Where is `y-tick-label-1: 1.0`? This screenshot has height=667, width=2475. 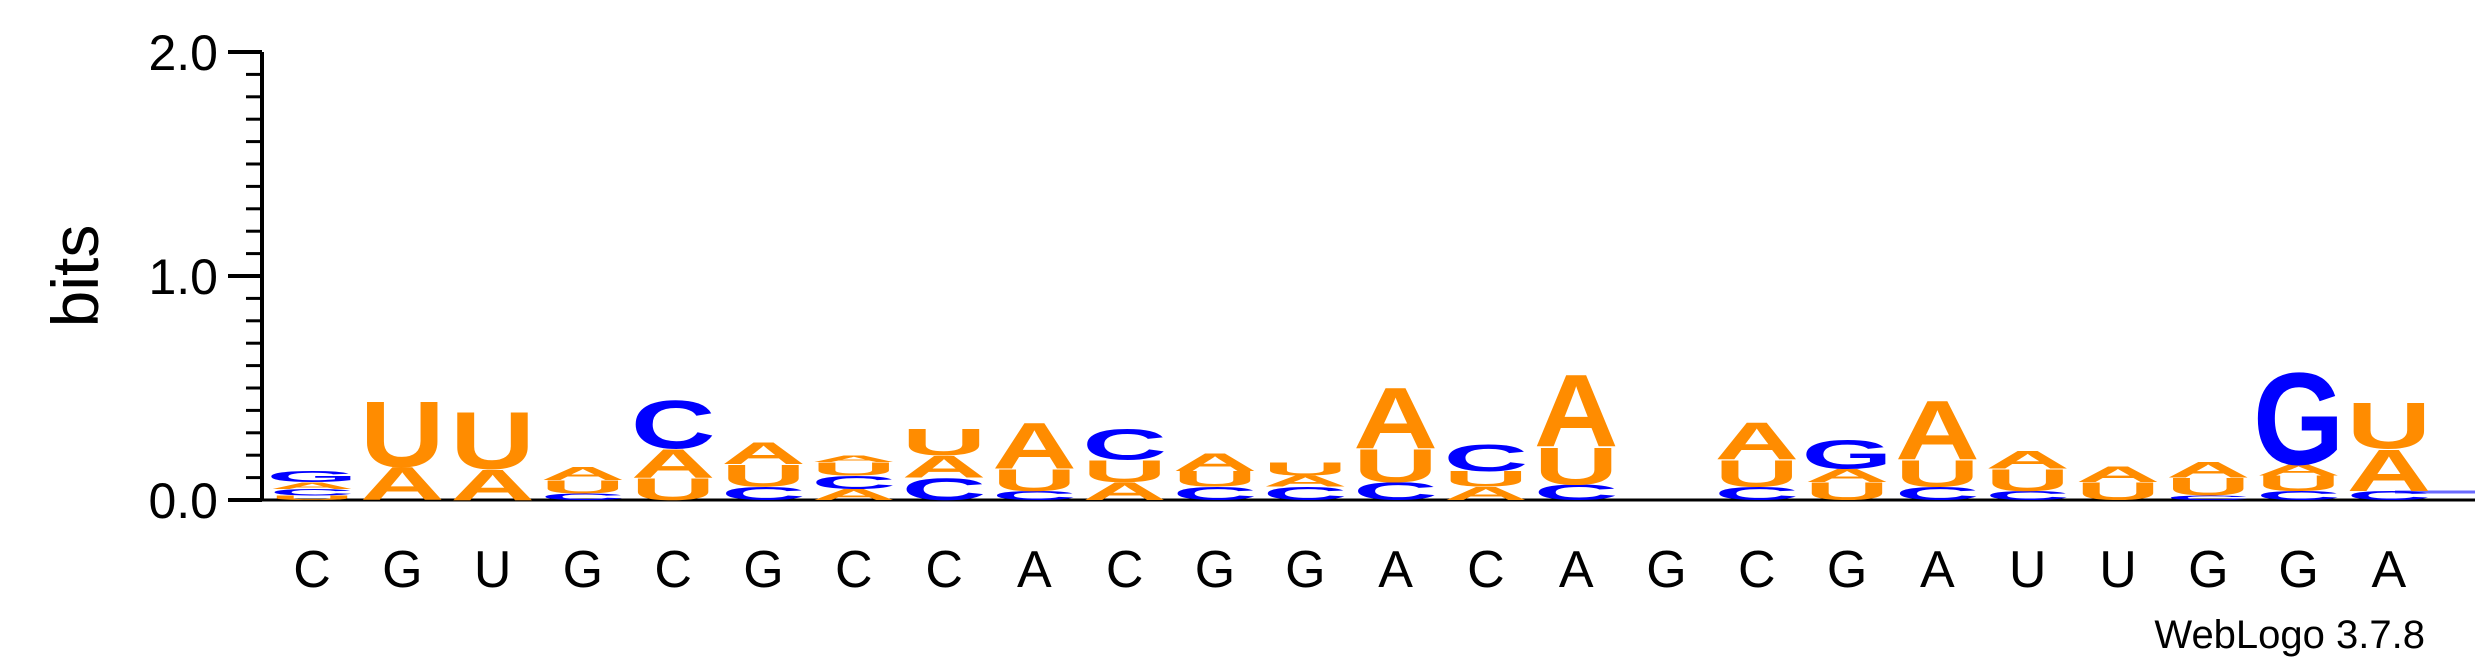 y-tick-label-1: 1.0 is located at coordinates (183, 277).